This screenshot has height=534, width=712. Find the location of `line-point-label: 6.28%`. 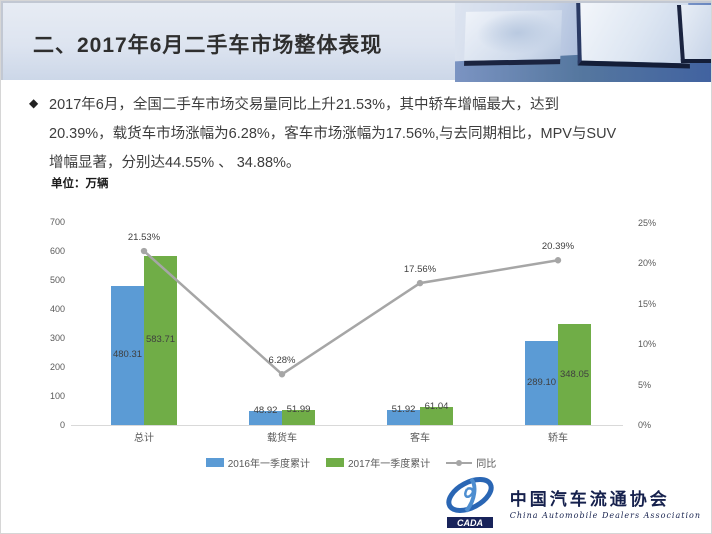

line-point-label: 6.28% is located at coordinates (282, 361).